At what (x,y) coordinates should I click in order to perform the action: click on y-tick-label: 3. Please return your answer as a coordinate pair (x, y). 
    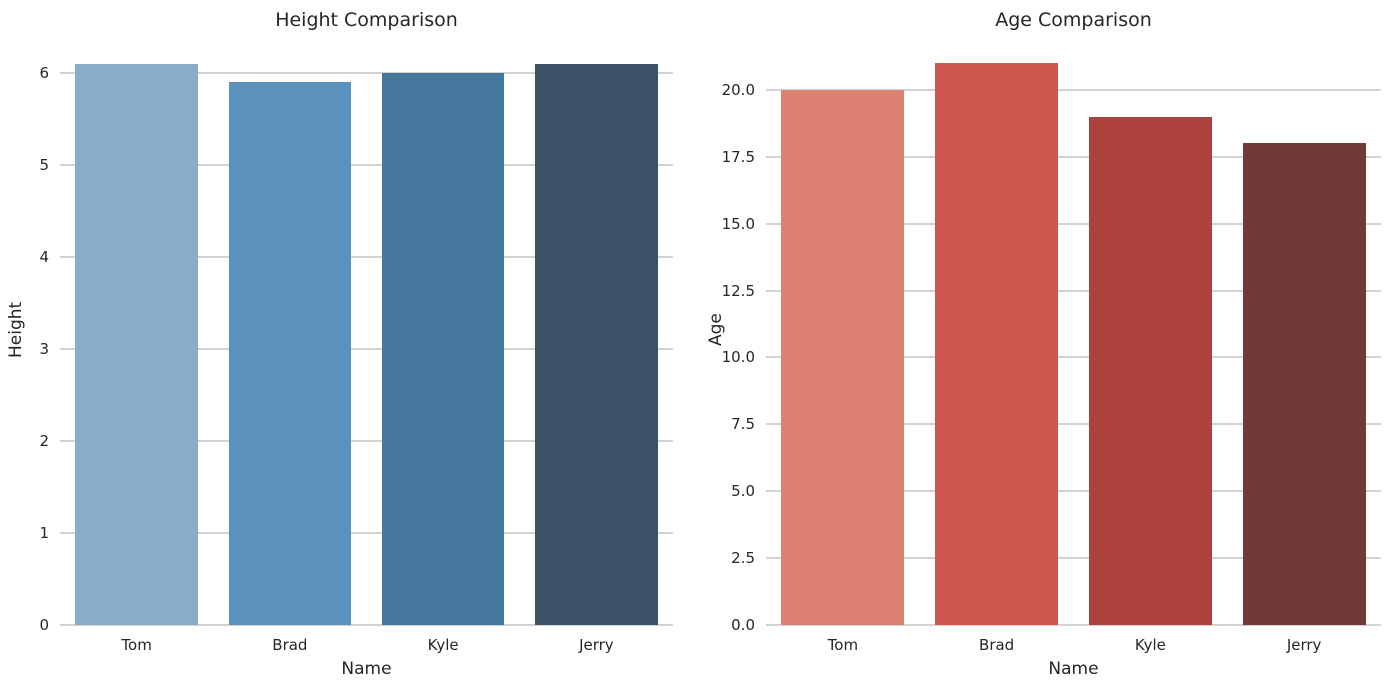
    Looking at the image, I should click on (44, 348).